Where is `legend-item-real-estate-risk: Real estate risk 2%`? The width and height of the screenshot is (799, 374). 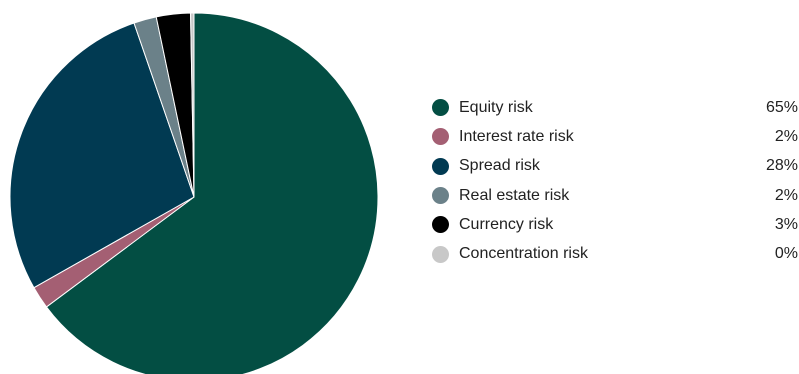 legend-item-real-estate-risk: Real estate risk 2% is located at coordinates (615, 195).